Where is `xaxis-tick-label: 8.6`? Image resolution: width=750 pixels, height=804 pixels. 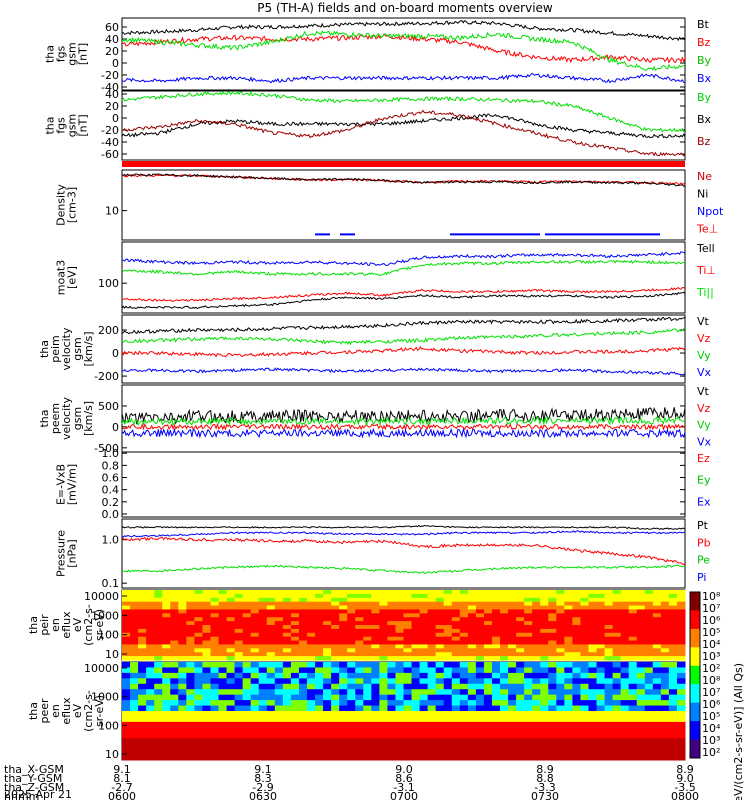
xaxis-tick-label: 8.6 is located at coordinates (404, 778).